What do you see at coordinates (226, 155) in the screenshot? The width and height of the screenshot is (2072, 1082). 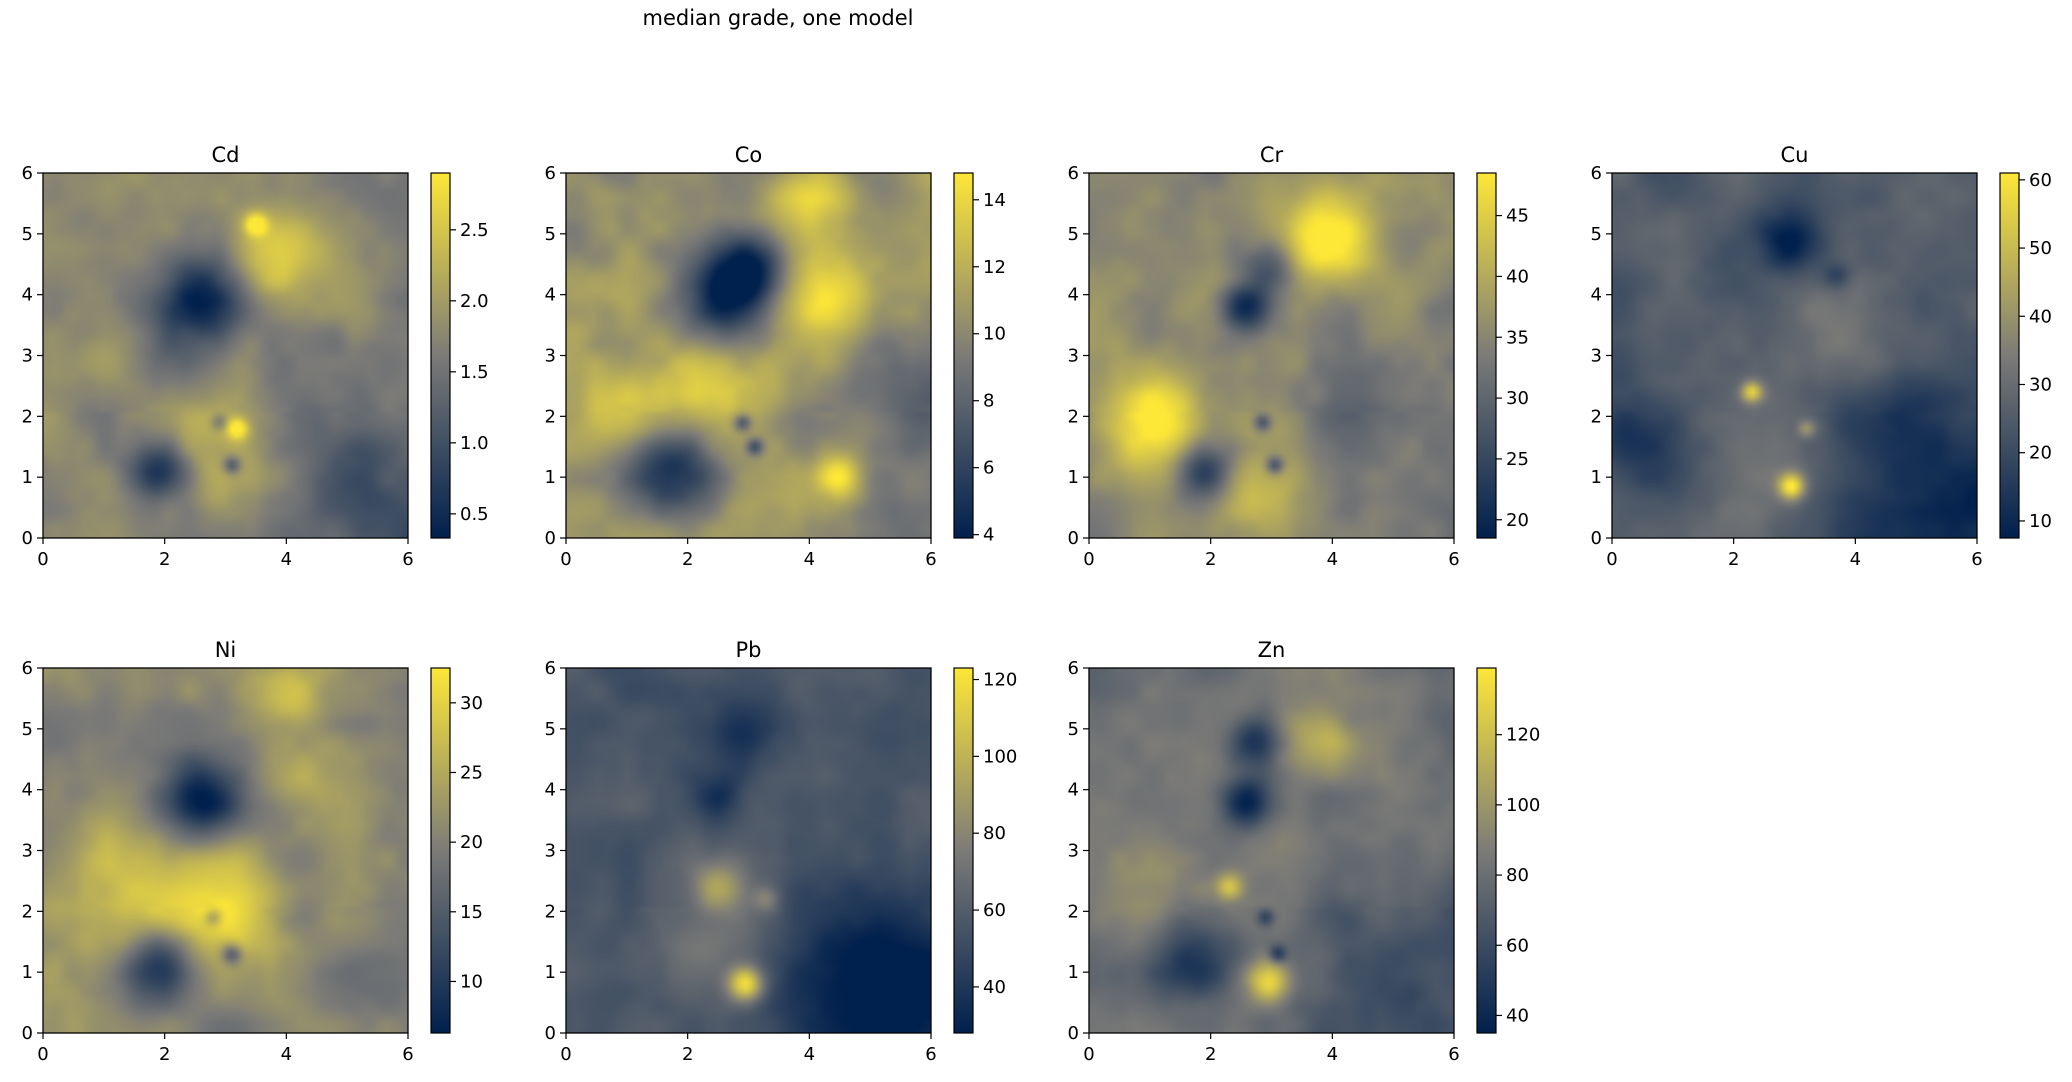 I see `panel-title: Cd` at bounding box center [226, 155].